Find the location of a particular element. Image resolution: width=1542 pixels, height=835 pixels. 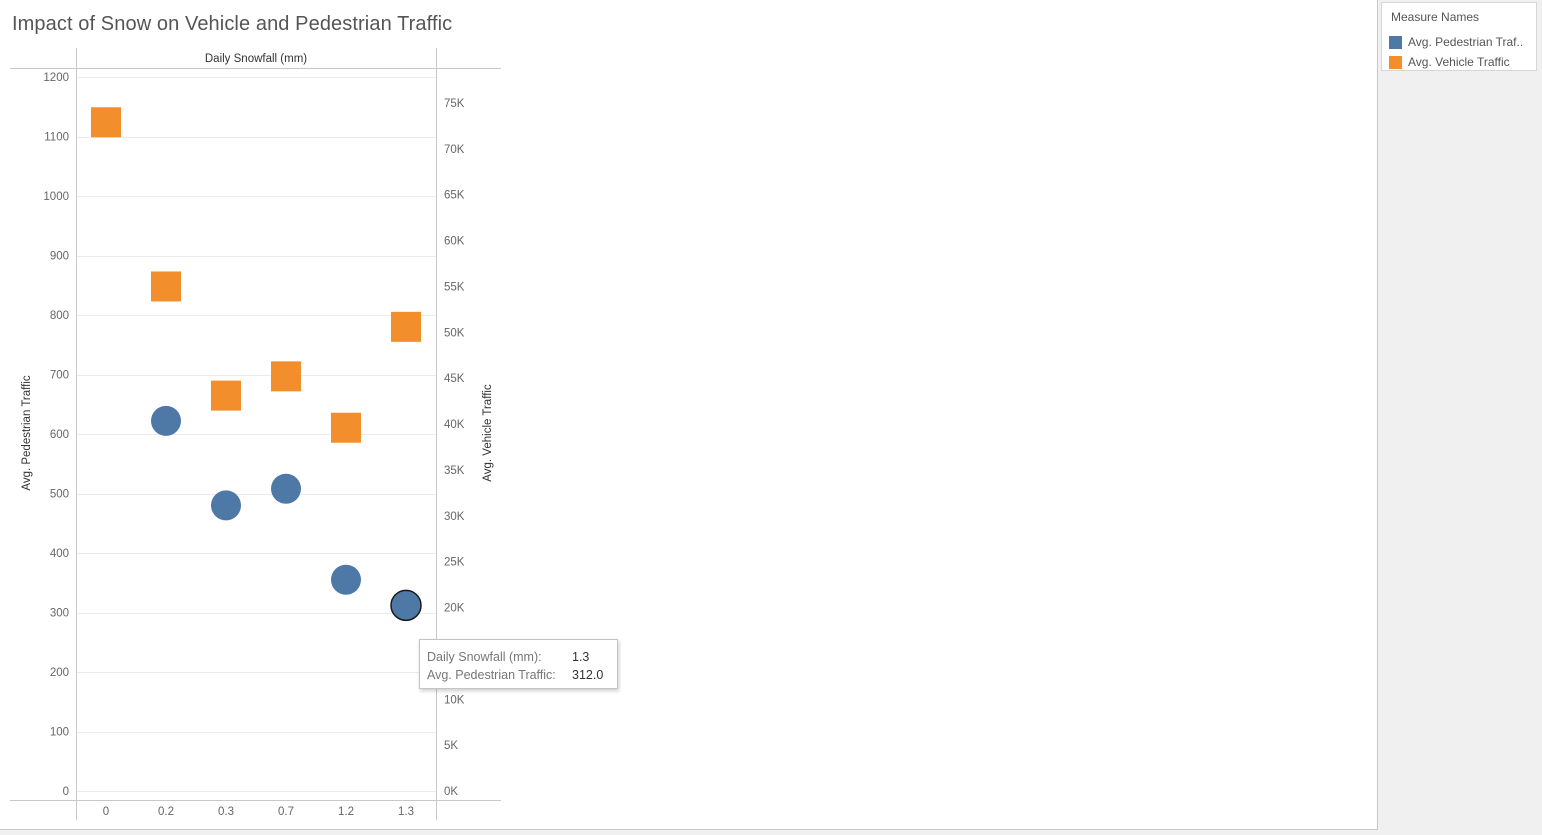

tooltip-key-pedestrian: Avg. Pedestrian Traffic: is located at coordinates (491, 675).